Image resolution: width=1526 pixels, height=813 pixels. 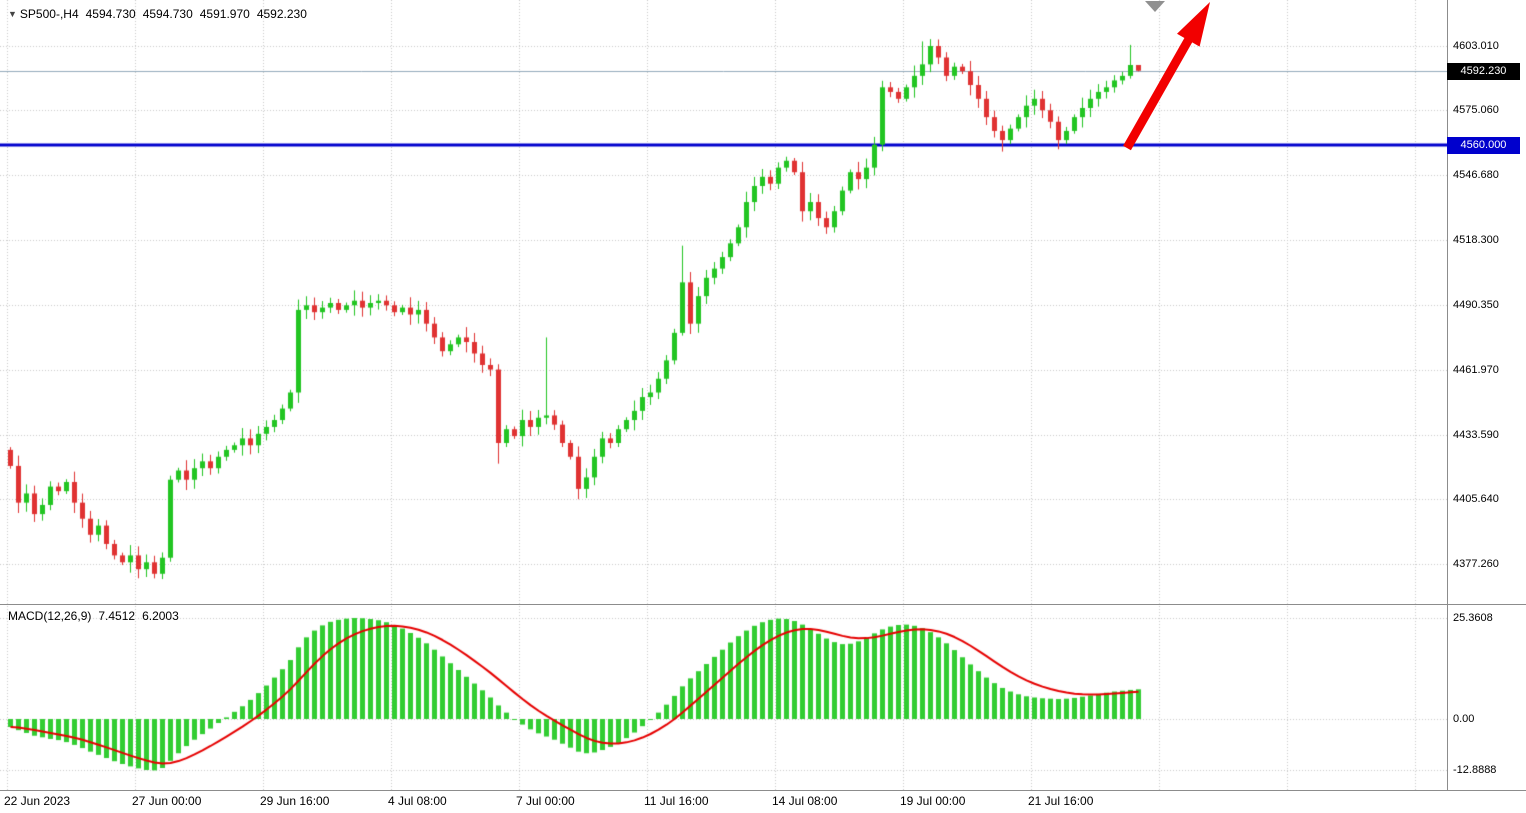 What do you see at coordinates (1476, 435) in the screenshot?
I see `price-tick-label: 4433.590` at bounding box center [1476, 435].